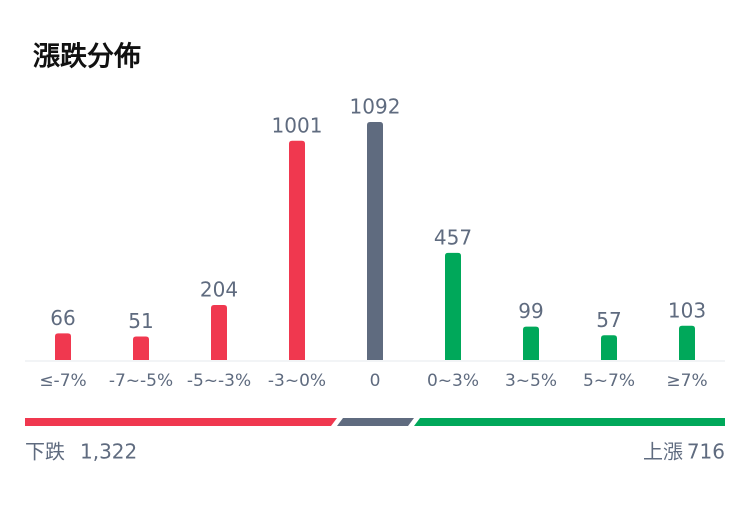 This screenshot has width=750, height=507. I want to click on x-tick-label: 5~7%, so click(609, 381).